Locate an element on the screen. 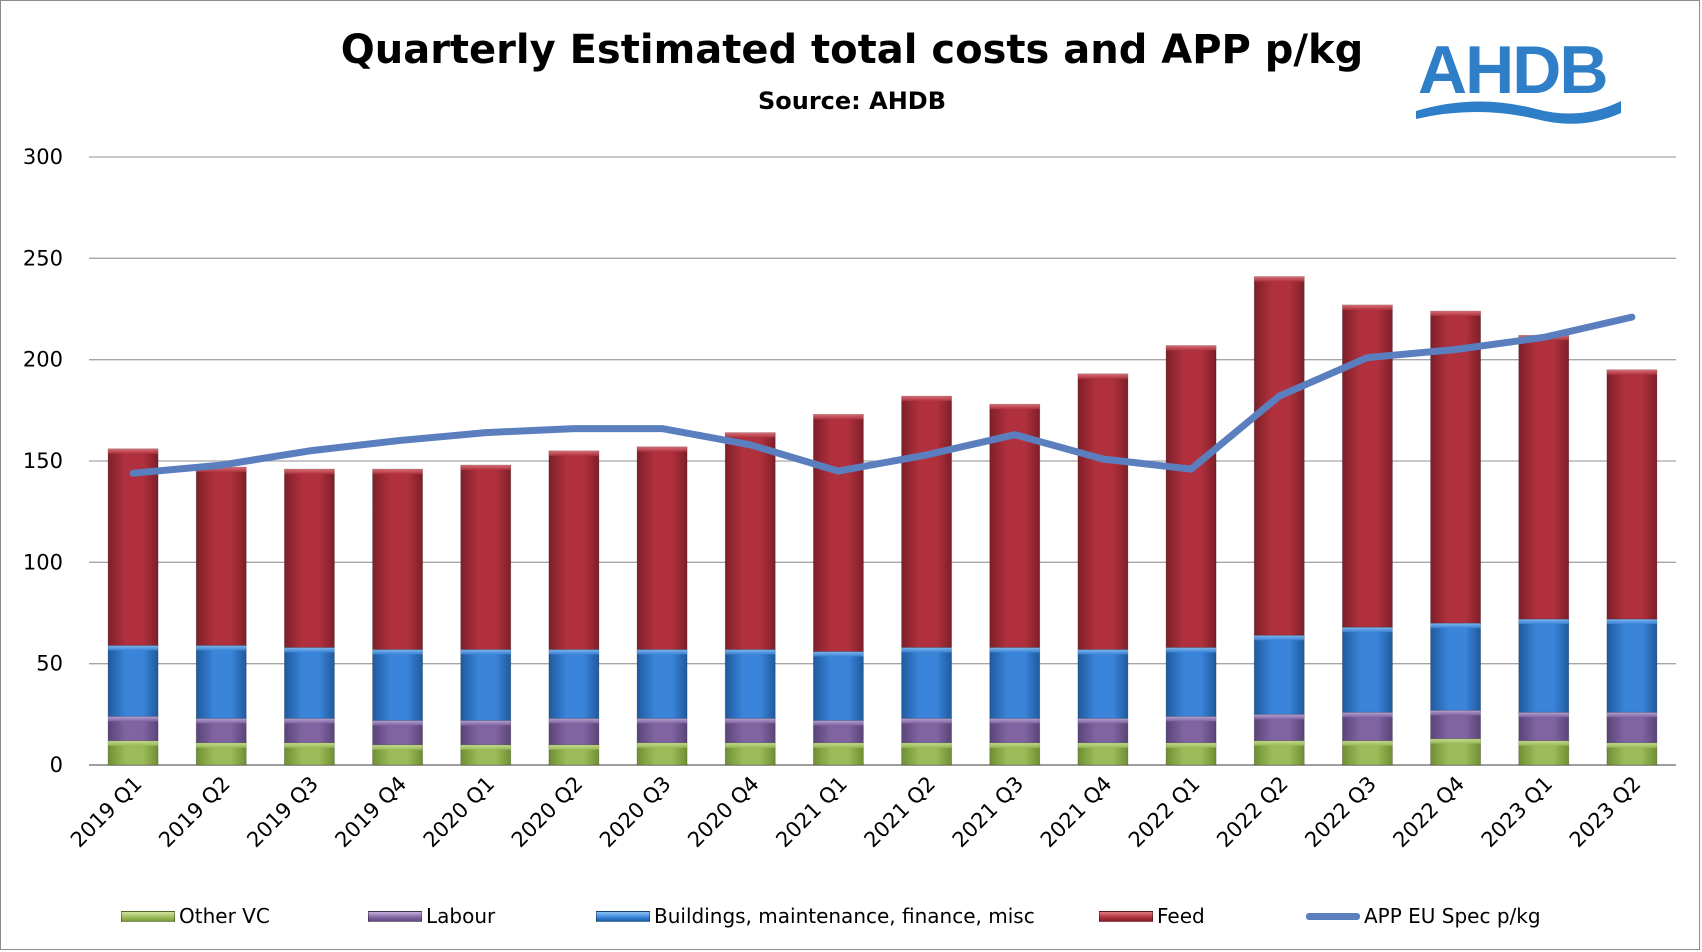  logo-wave is located at coordinates (1518, 112).